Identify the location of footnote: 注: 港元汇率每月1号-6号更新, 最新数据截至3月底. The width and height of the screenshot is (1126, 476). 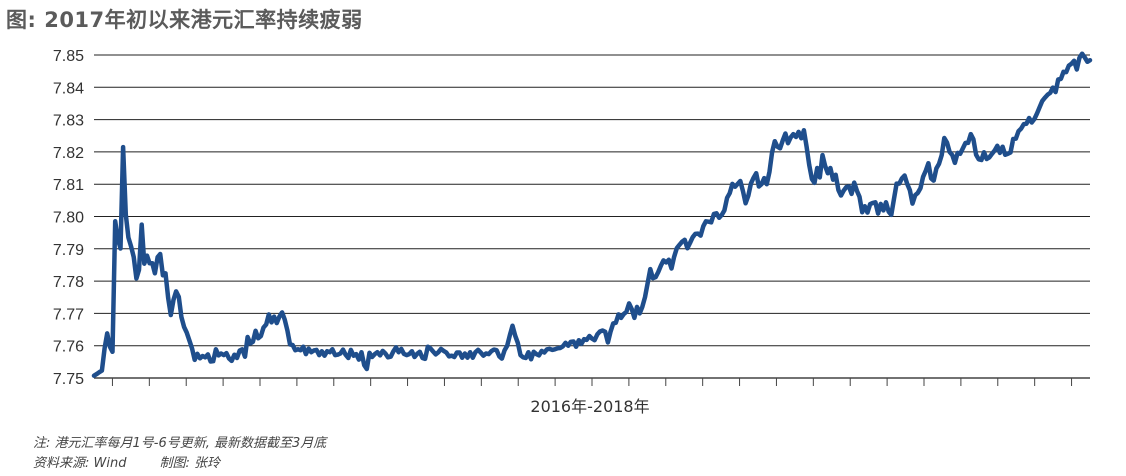
(180, 443).